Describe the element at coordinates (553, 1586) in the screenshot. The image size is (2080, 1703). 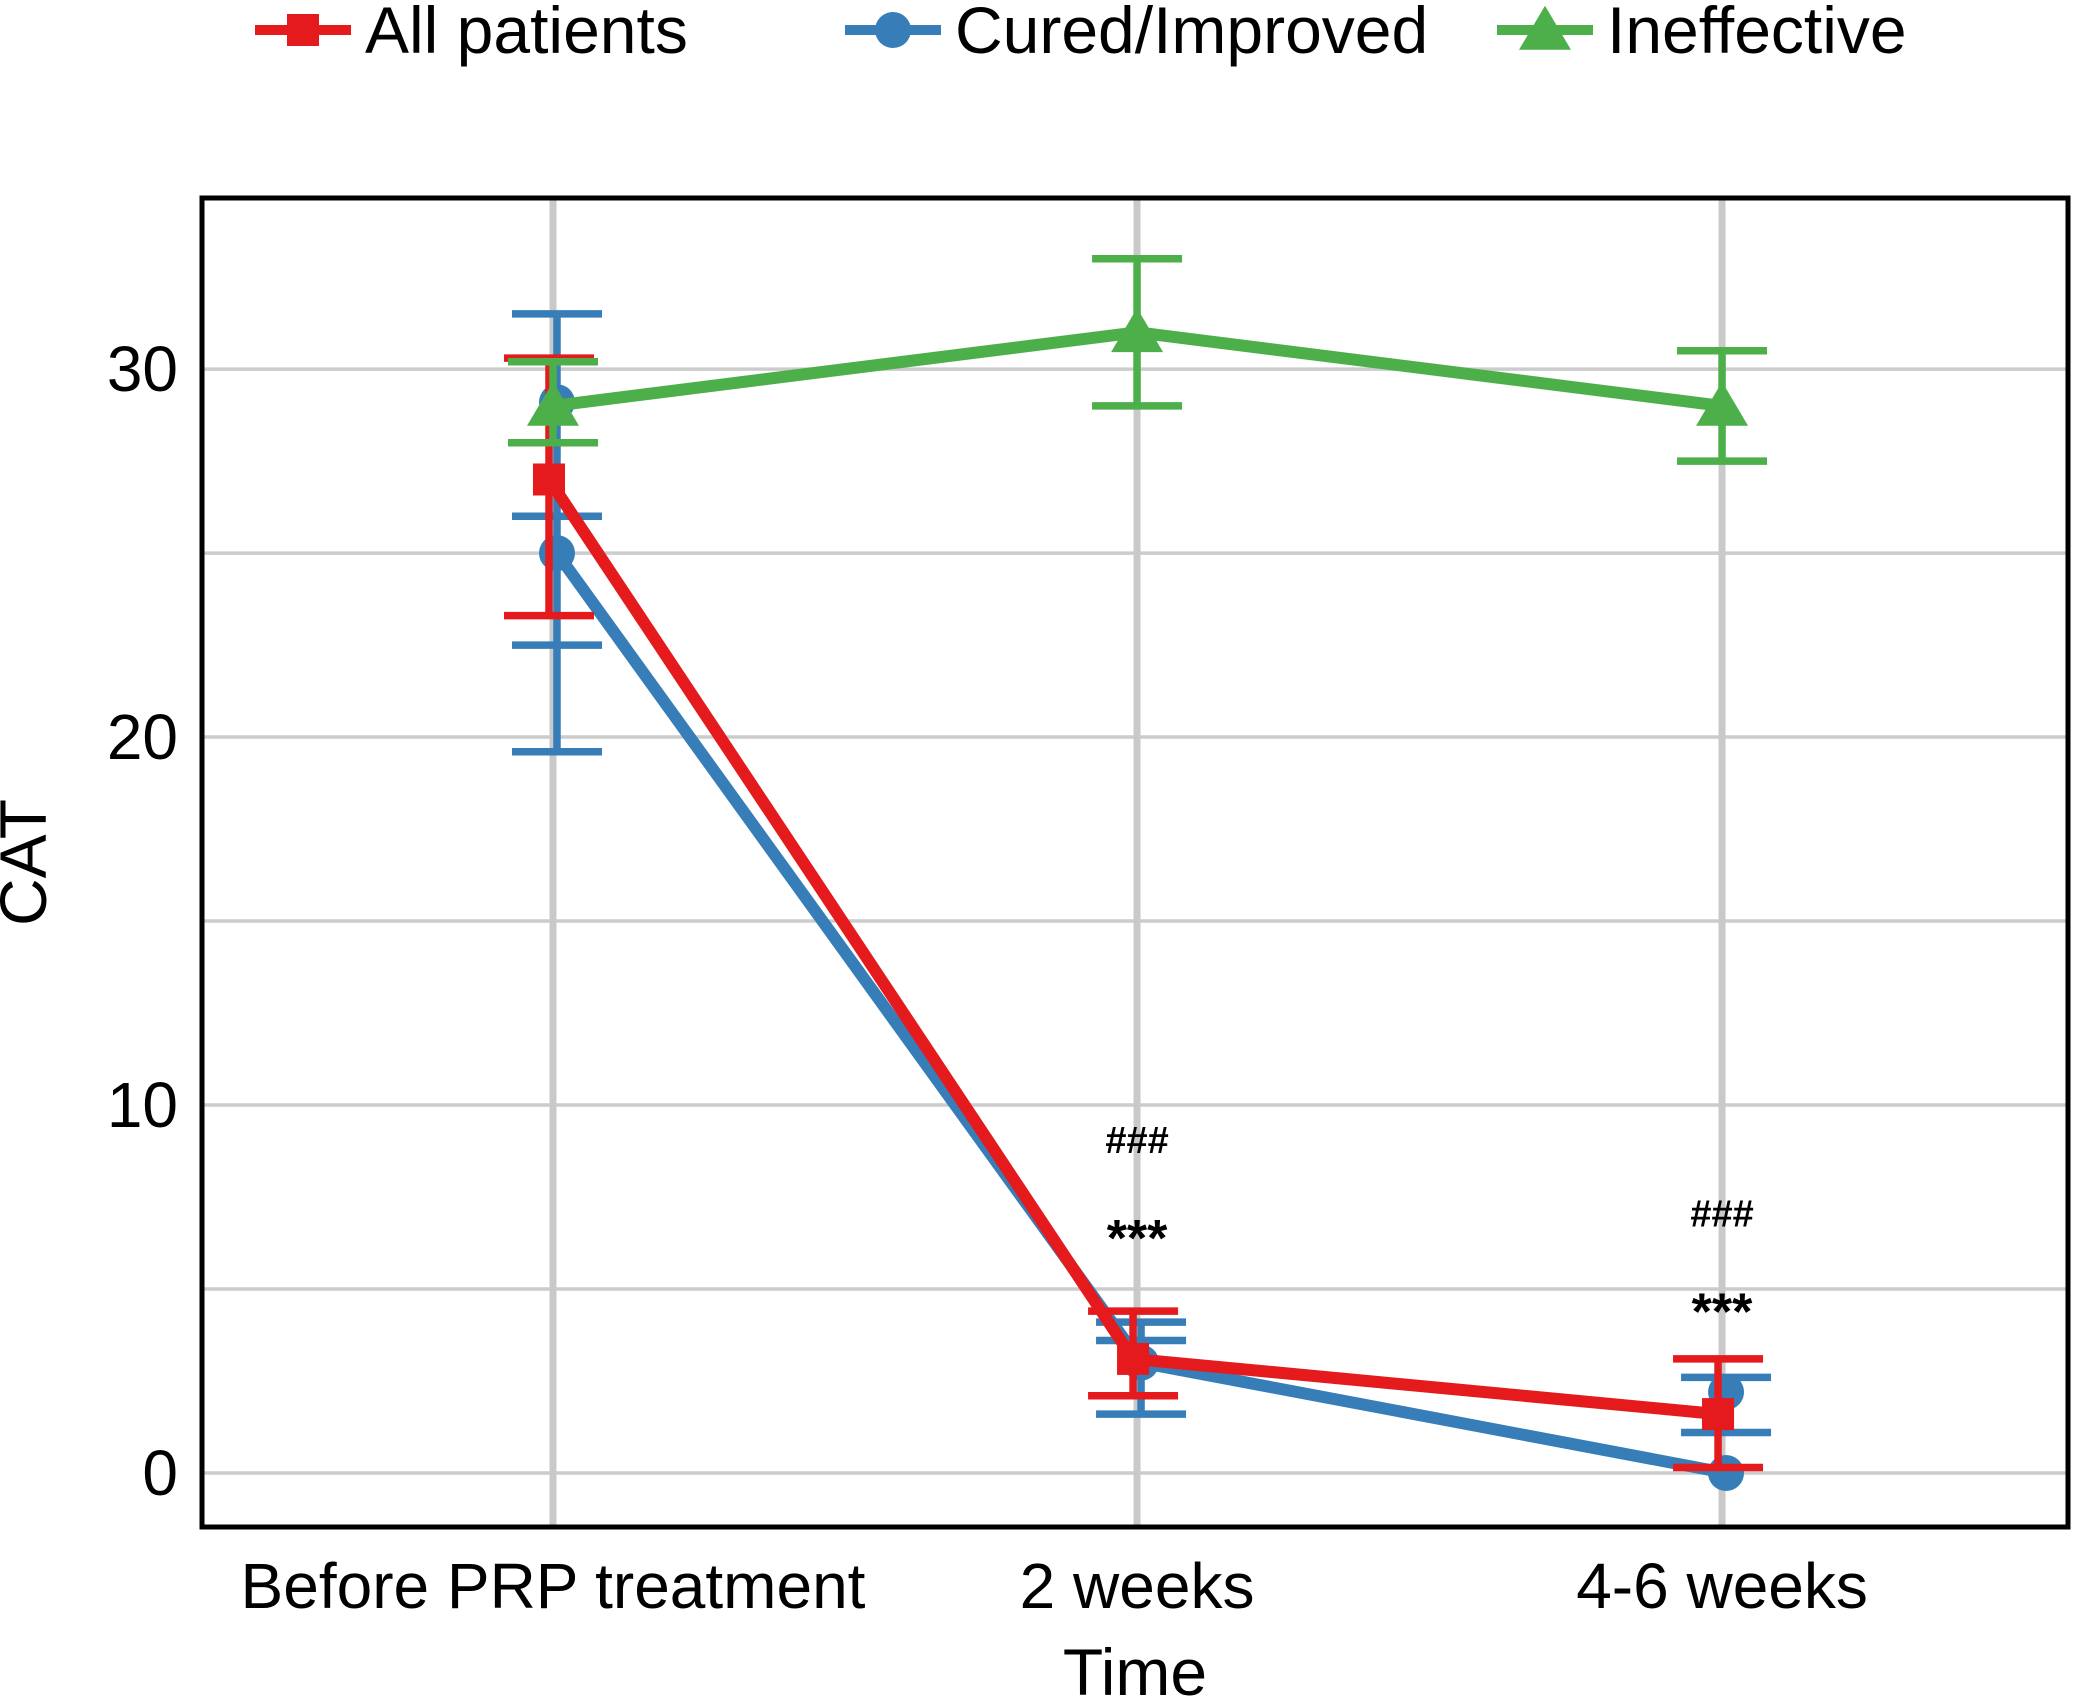
I see `x-tick-label: Before PRP treatment` at that location.